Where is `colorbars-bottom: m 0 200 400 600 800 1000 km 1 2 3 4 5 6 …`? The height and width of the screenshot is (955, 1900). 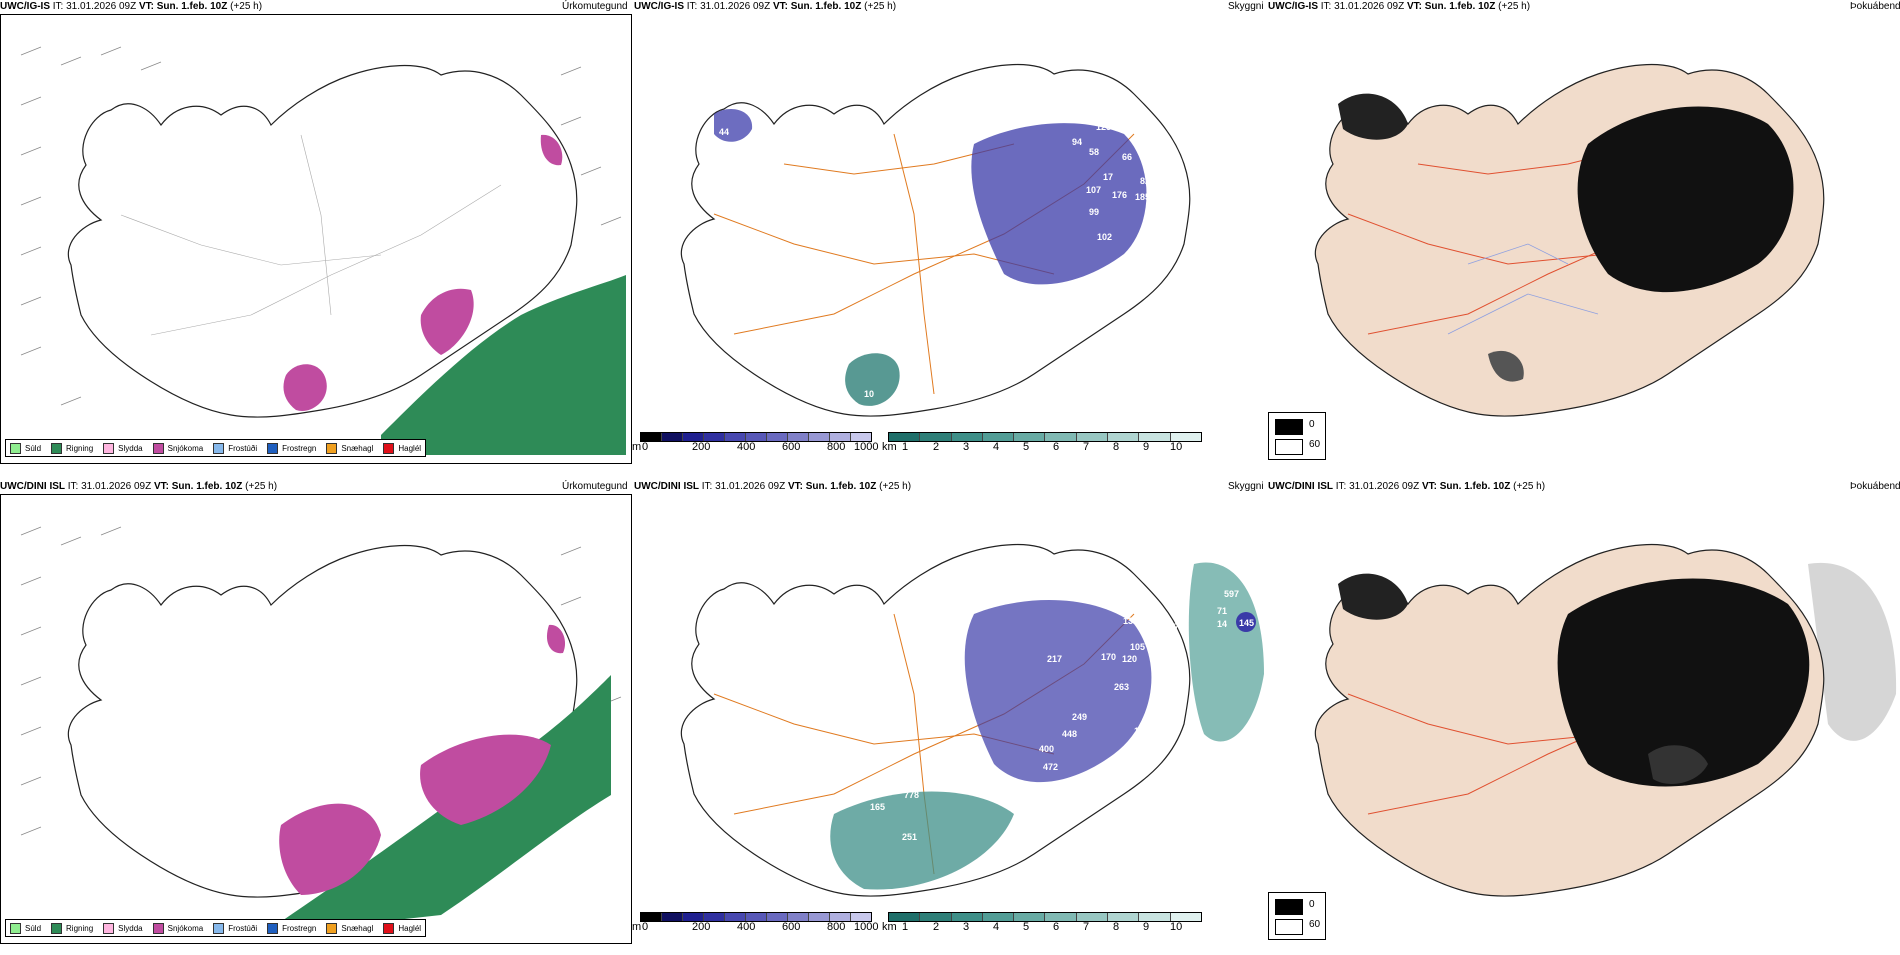 colorbars-bottom: m 0 200 400 600 800 1000 km 1 2 3 4 5 6 … is located at coordinates (952, 927).